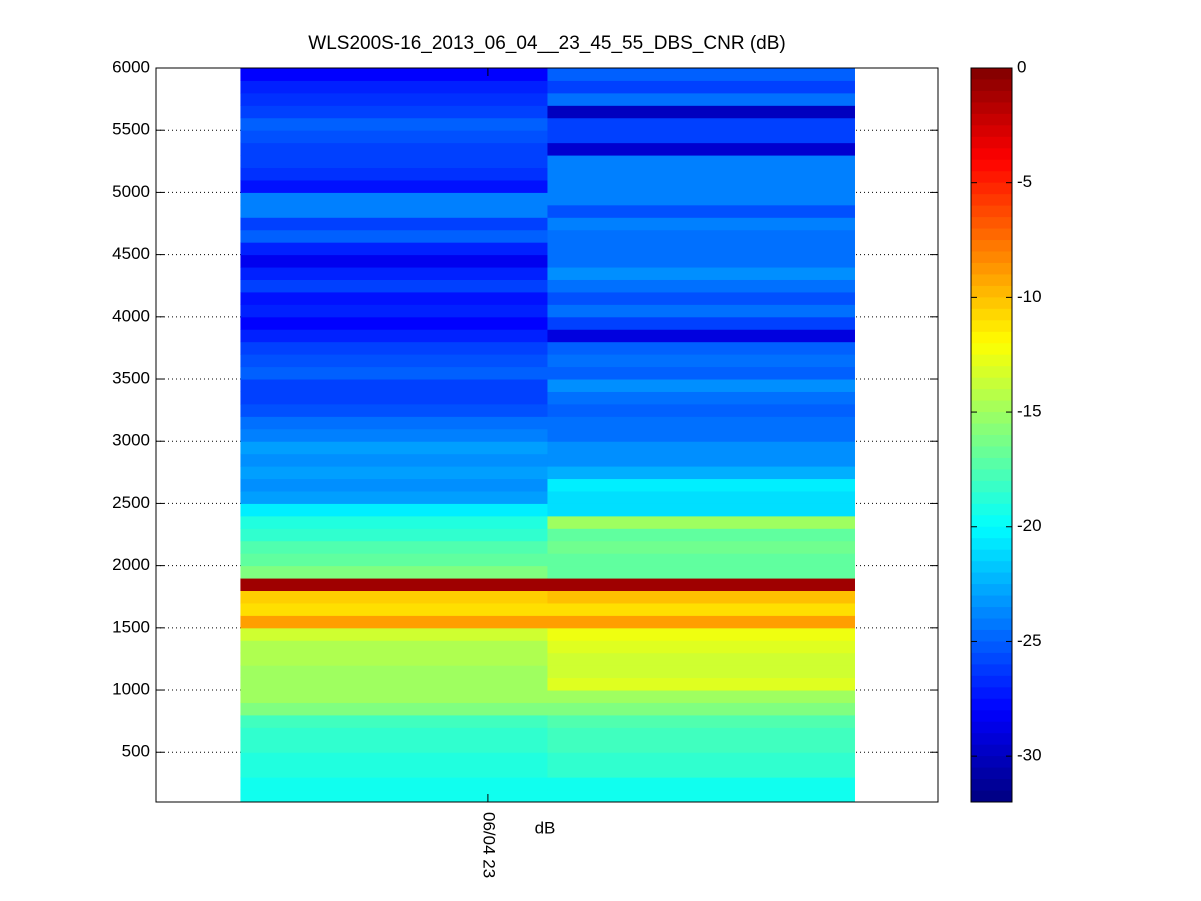  Describe the element at coordinates (136, 751) in the screenshot. I see `y-tick-label: 500` at that location.